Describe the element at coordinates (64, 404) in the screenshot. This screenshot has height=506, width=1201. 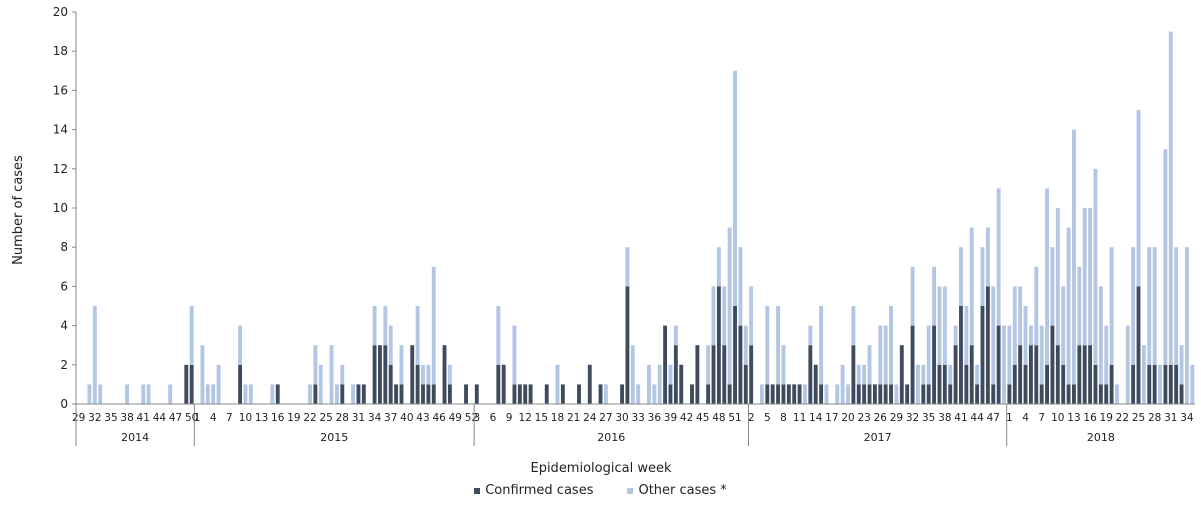
I see `y-tick-label: 0` at that location.